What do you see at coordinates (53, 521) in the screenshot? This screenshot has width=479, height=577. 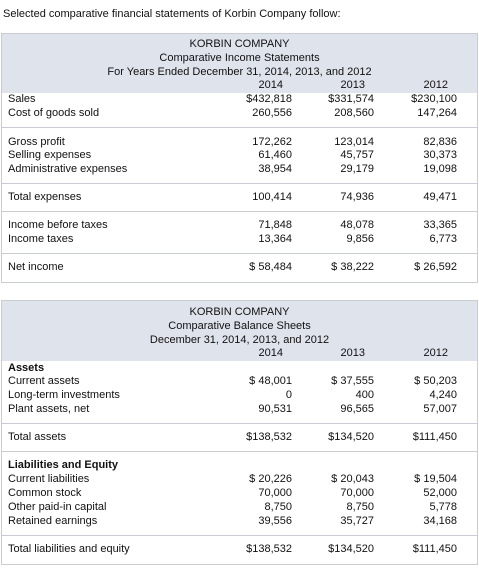 I see `row-label: Retained earnings` at bounding box center [53, 521].